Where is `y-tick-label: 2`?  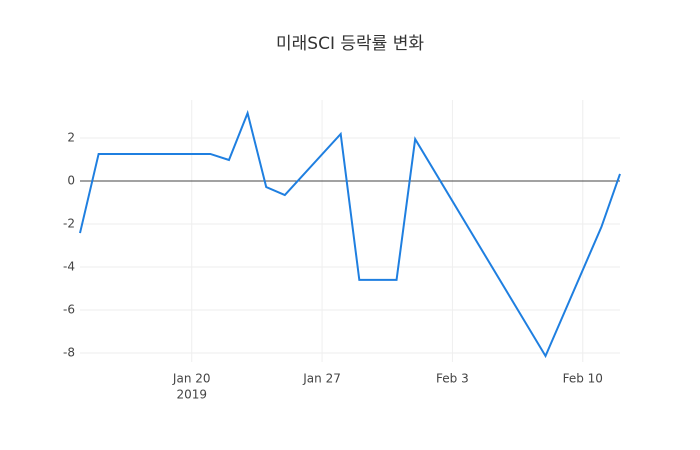
y-tick-label: 2 is located at coordinates (71, 138).